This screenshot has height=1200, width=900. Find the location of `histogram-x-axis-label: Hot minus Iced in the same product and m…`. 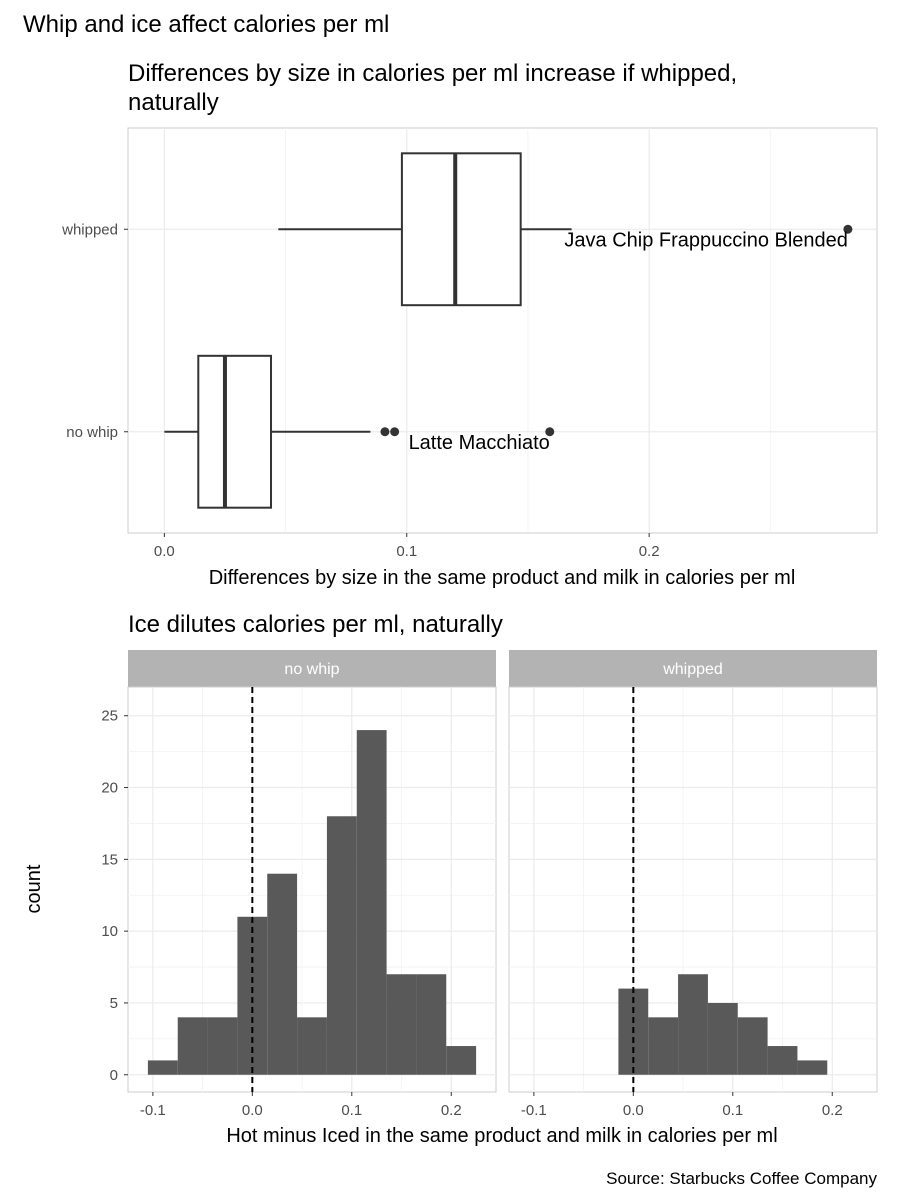

histogram-x-axis-label: Hot minus Iced in the same product and m… is located at coordinates (501, 1136).